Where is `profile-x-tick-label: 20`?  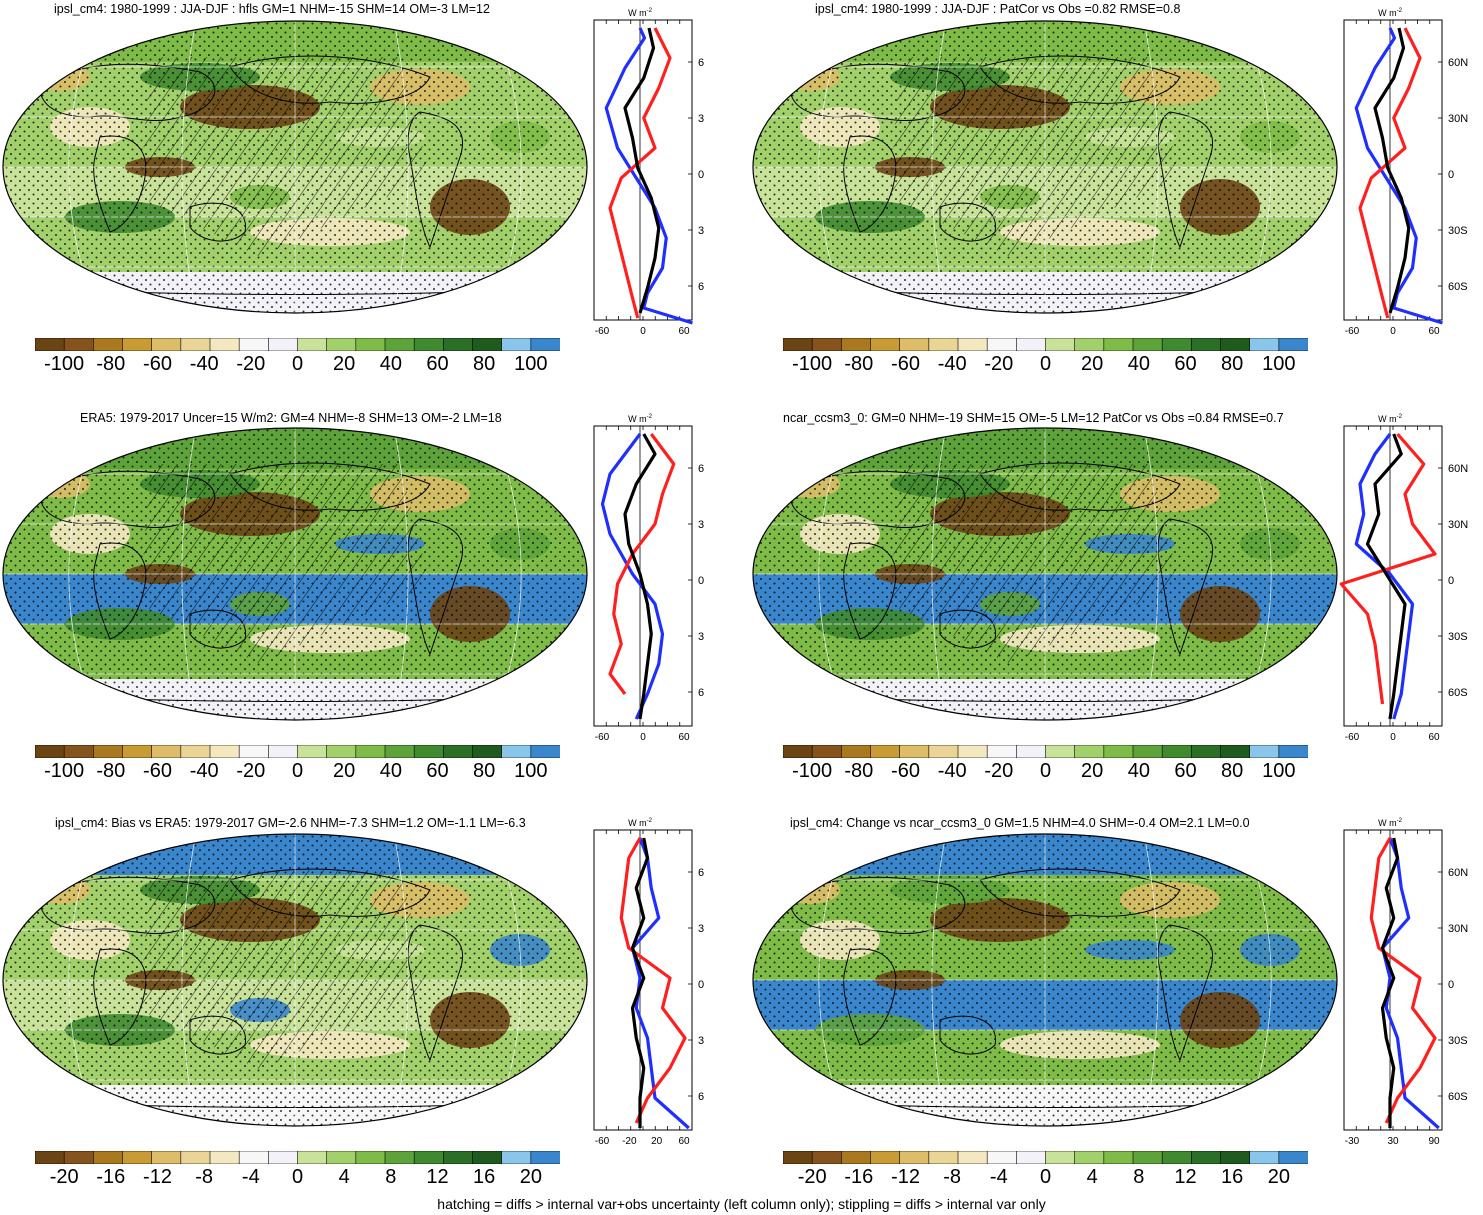
profile-x-tick-label: 20 is located at coordinates (657, 1141).